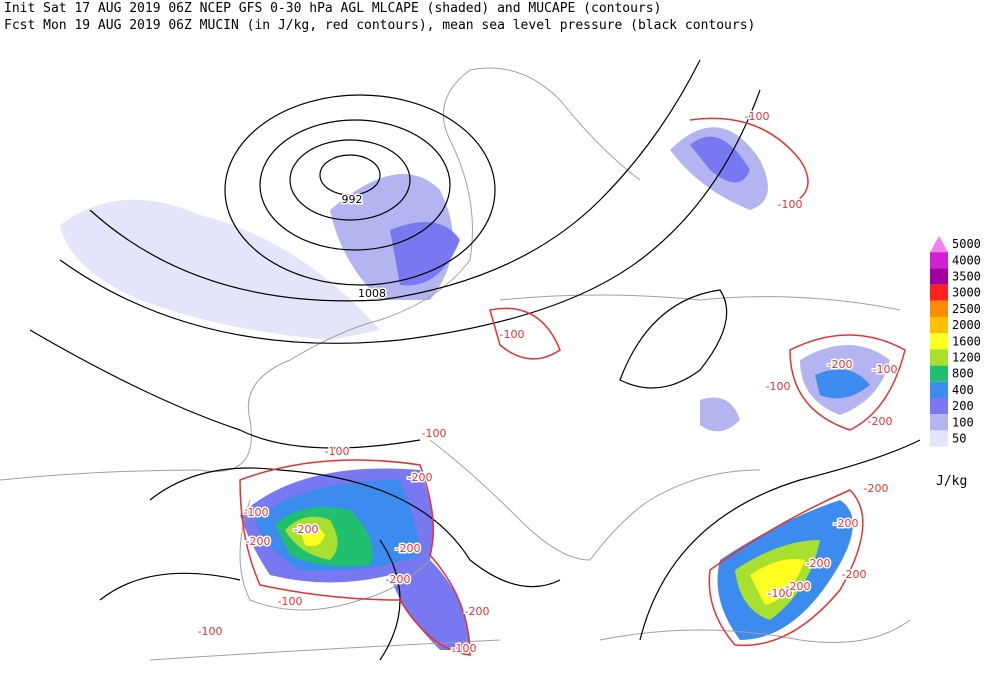 This screenshot has height=680, width=1000. I want to click on colorbar-label: 1600, so click(966, 341).